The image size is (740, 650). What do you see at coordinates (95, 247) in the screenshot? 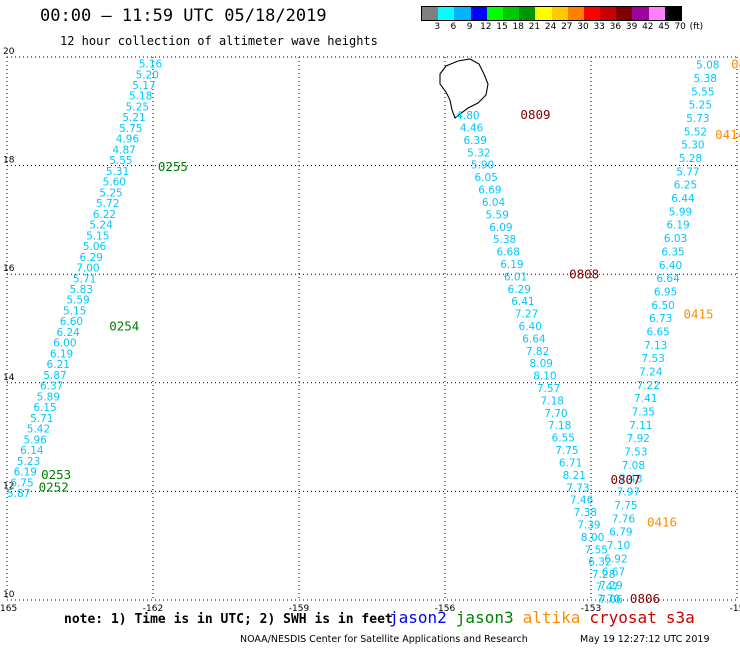
I see `wave-height-value: 5.06` at bounding box center [95, 247].